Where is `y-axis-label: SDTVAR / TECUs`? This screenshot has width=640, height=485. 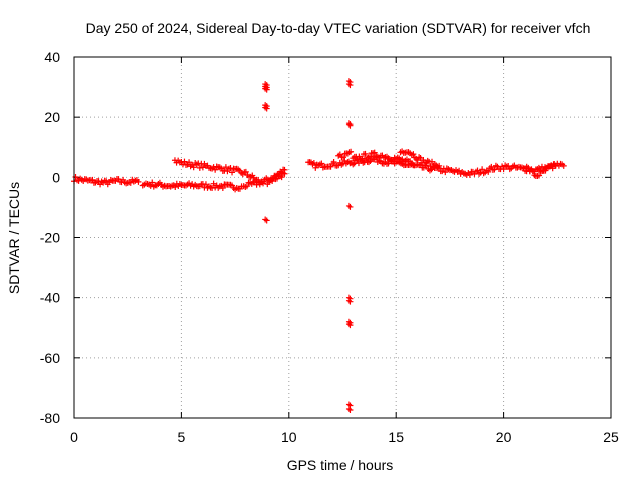 y-axis-label: SDTVAR / TECUs is located at coordinates (14, 238).